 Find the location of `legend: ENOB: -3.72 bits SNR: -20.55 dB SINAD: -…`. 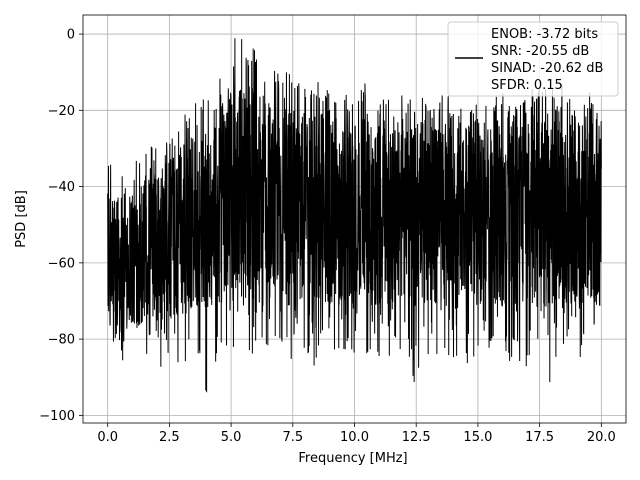

legend: ENOB: -3.72 bits SNR: -20.55 dB SINAD: -… is located at coordinates (533, 59).